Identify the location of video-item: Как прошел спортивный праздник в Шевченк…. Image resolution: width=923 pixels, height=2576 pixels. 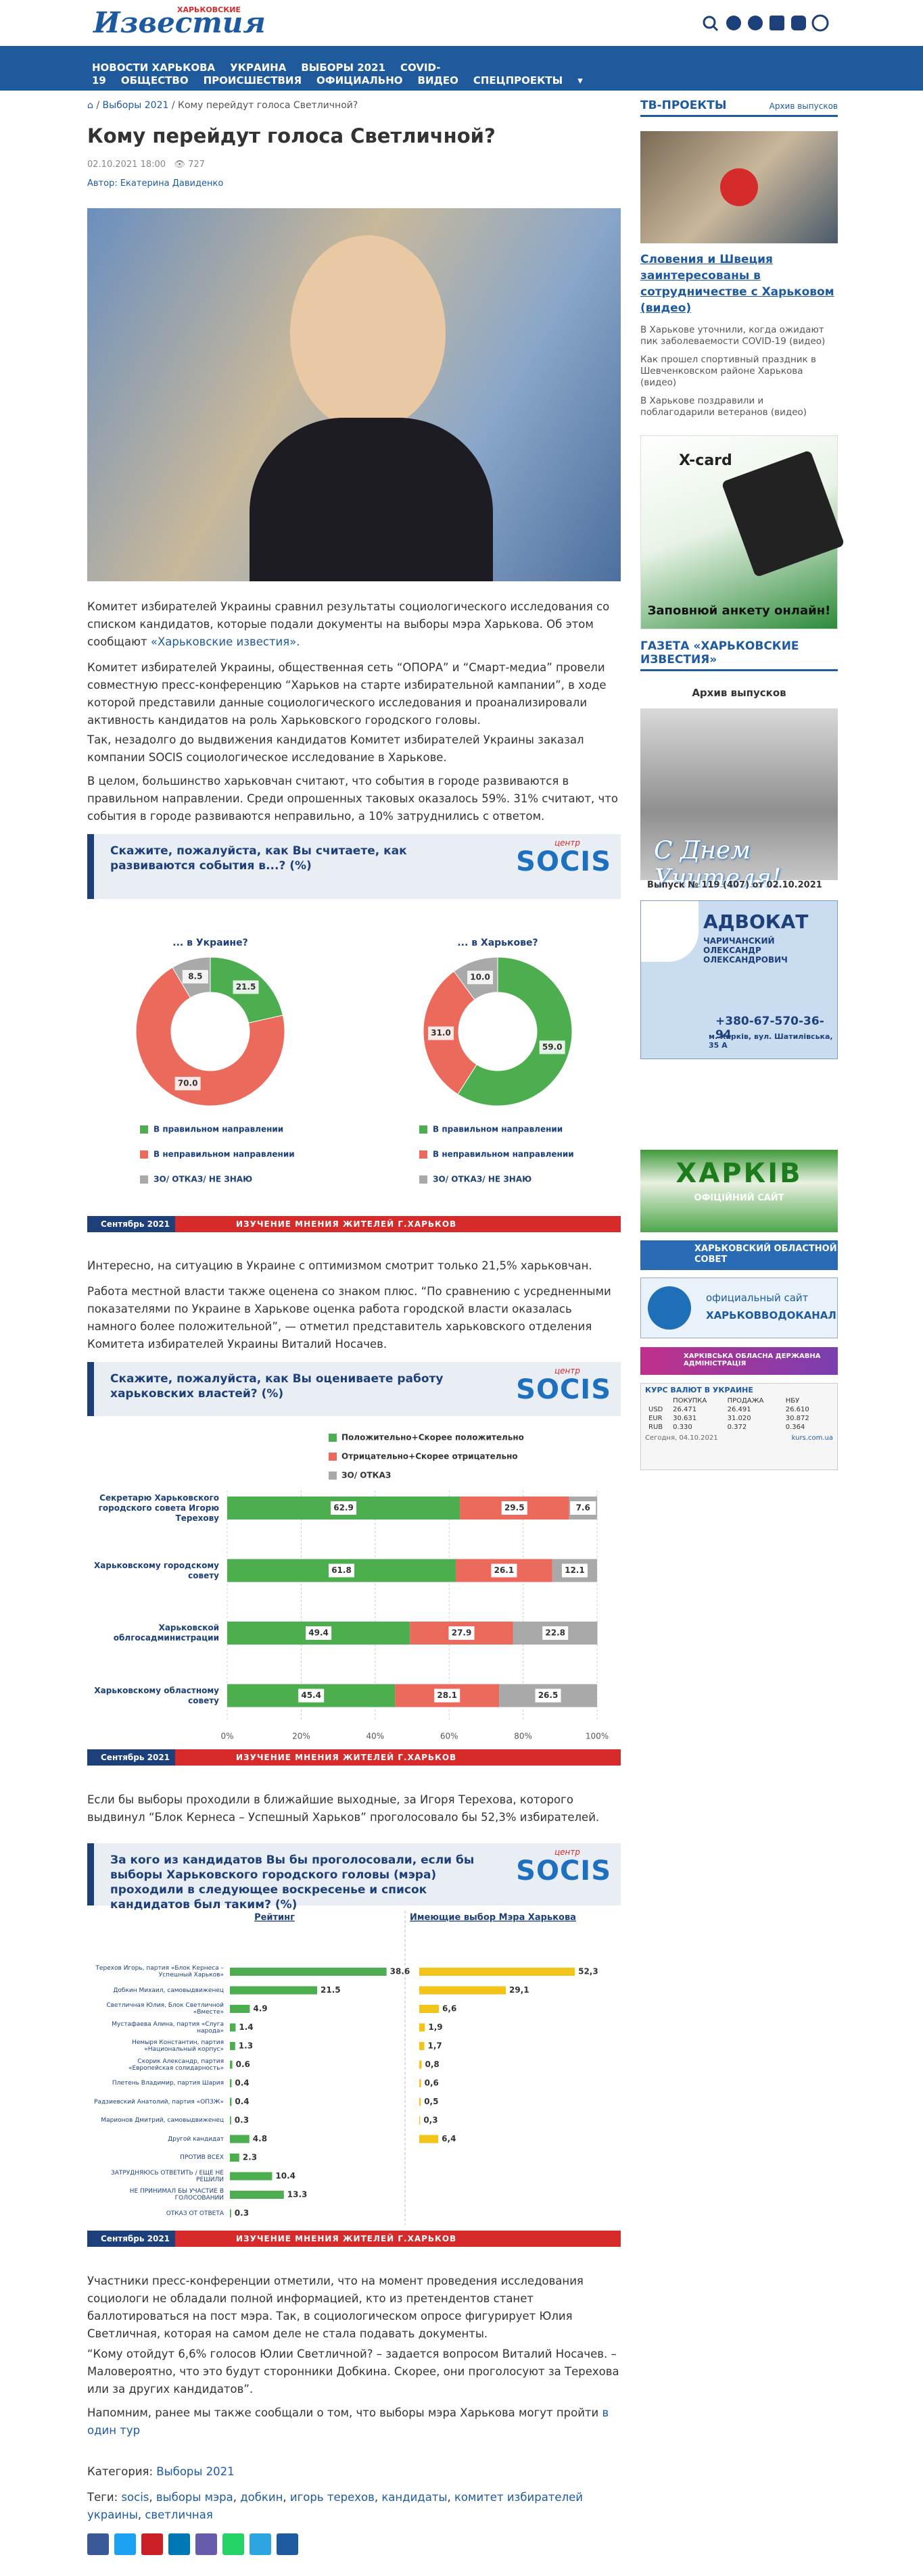
(728, 371).